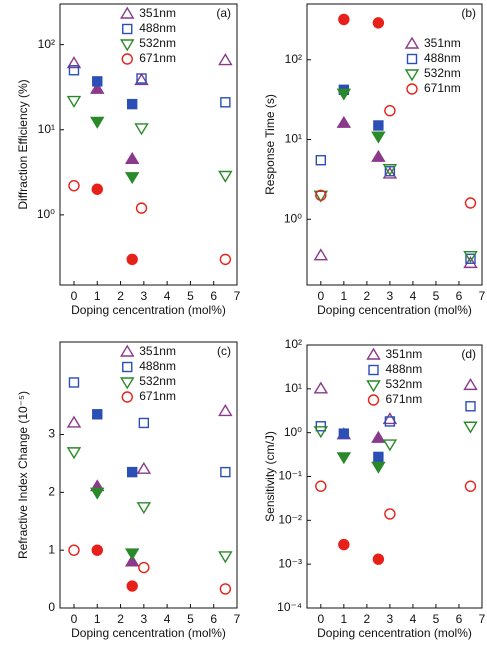  Describe the element at coordinates (167, 619) in the screenshot. I see `x-tick-label: 4` at that location.